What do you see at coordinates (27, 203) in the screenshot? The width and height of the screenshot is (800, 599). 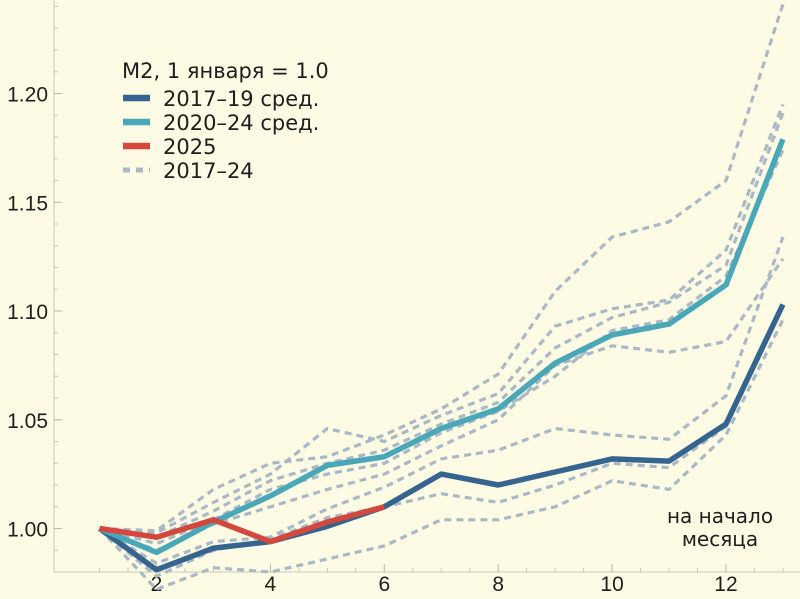 I see `y-tick-label: 1.15` at bounding box center [27, 203].